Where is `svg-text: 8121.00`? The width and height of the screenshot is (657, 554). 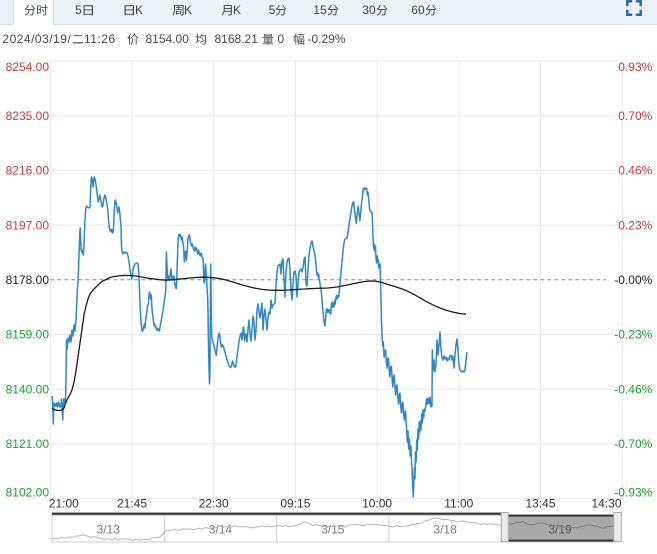
svg-text: 8121.00 is located at coordinates (28, 444).